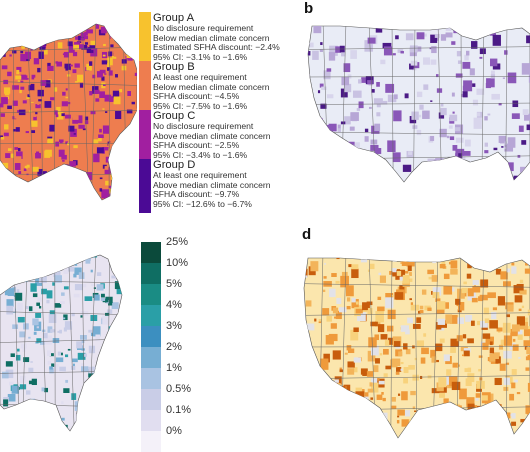  What do you see at coordinates (68, 343) in the screenshot?
I see `map-c-svg` at bounding box center [68, 343].